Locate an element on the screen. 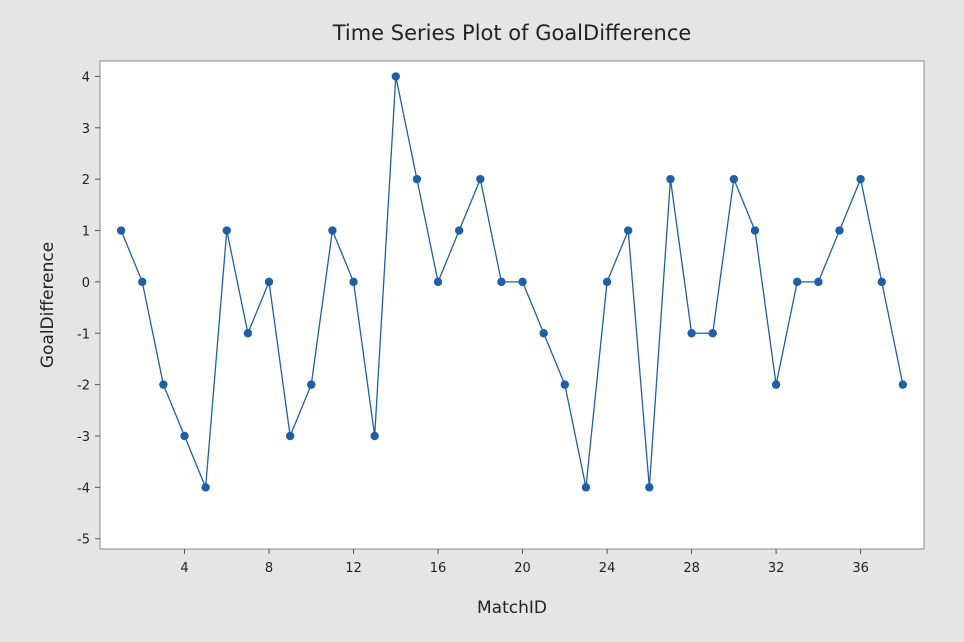  y-tick-label: -3 is located at coordinates (83, 437).